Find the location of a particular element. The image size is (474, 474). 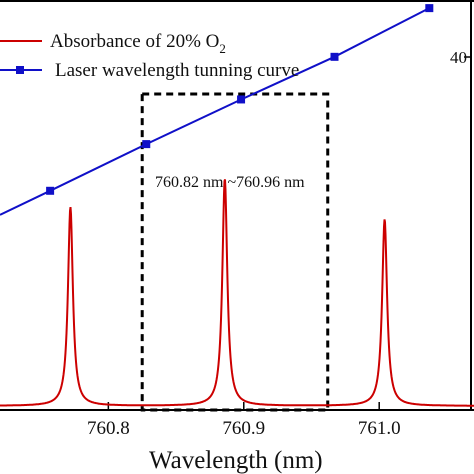

x-tick-label: 760.9 is located at coordinates (243, 428).